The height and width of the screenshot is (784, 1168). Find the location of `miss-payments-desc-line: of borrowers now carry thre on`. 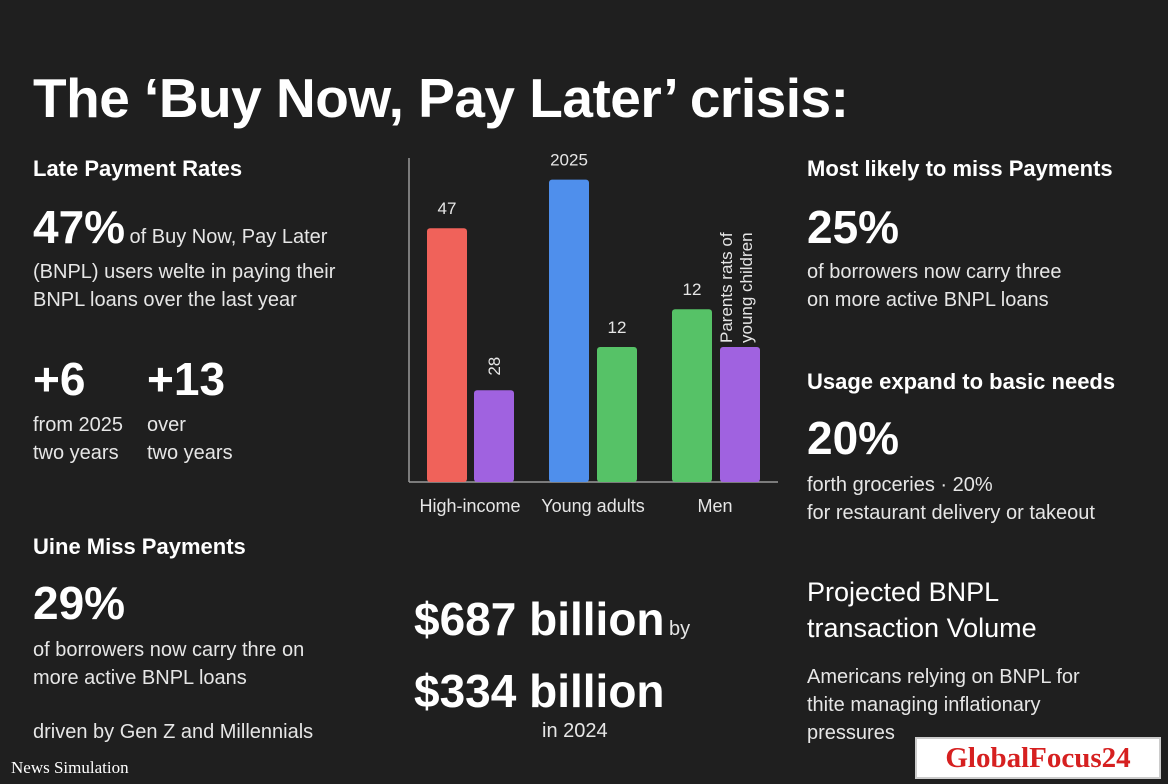

miss-payments-desc-line: of borrowers now carry thre on is located at coordinates (169, 650).